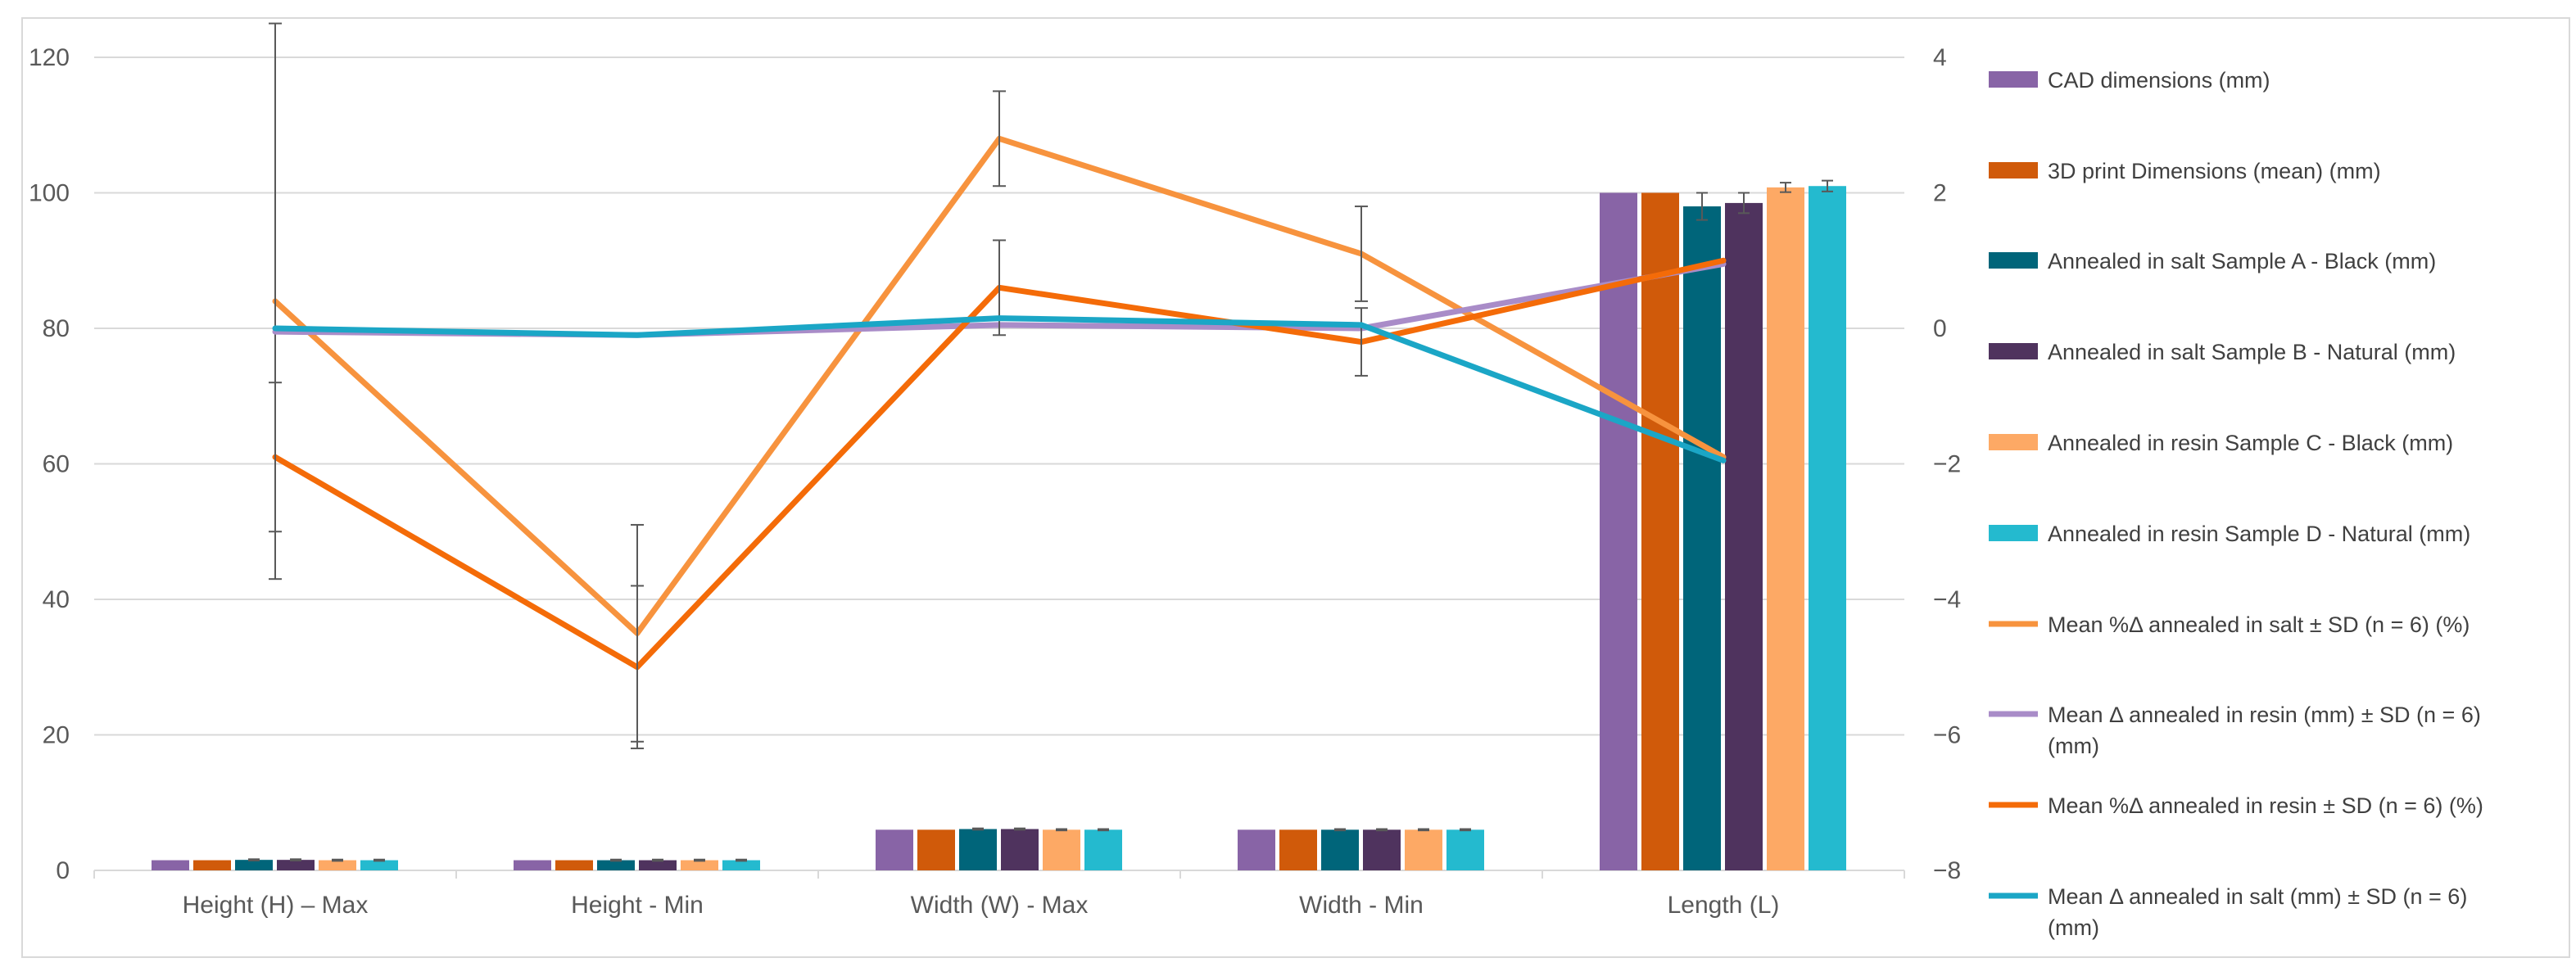 The height and width of the screenshot is (976, 2576). Describe the element at coordinates (1000, 905) in the screenshot. I see `x-category-label: Width (W) - Max` at that location.